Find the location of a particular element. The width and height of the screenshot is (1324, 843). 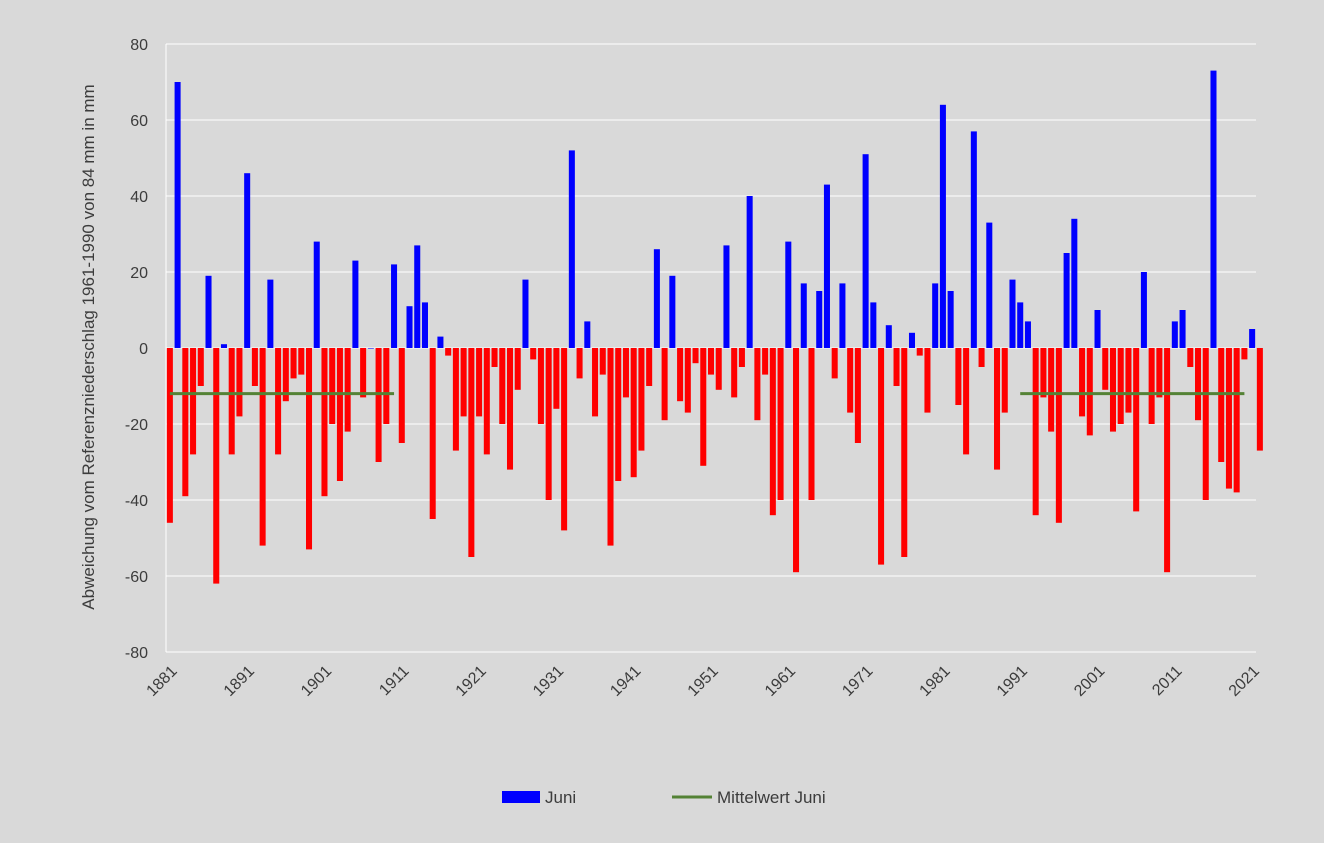

bar-1949 is located at coordinates (695, 356).